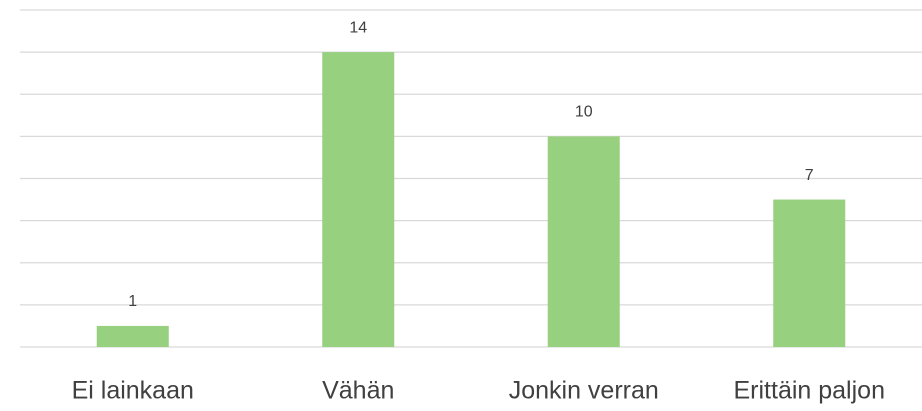 The image size is (922, 411). What do you see at coordinates (133, 391) in the screenshot?
I see `x-tick-label: Ei lainkaan` at bounding box center [133, 391].